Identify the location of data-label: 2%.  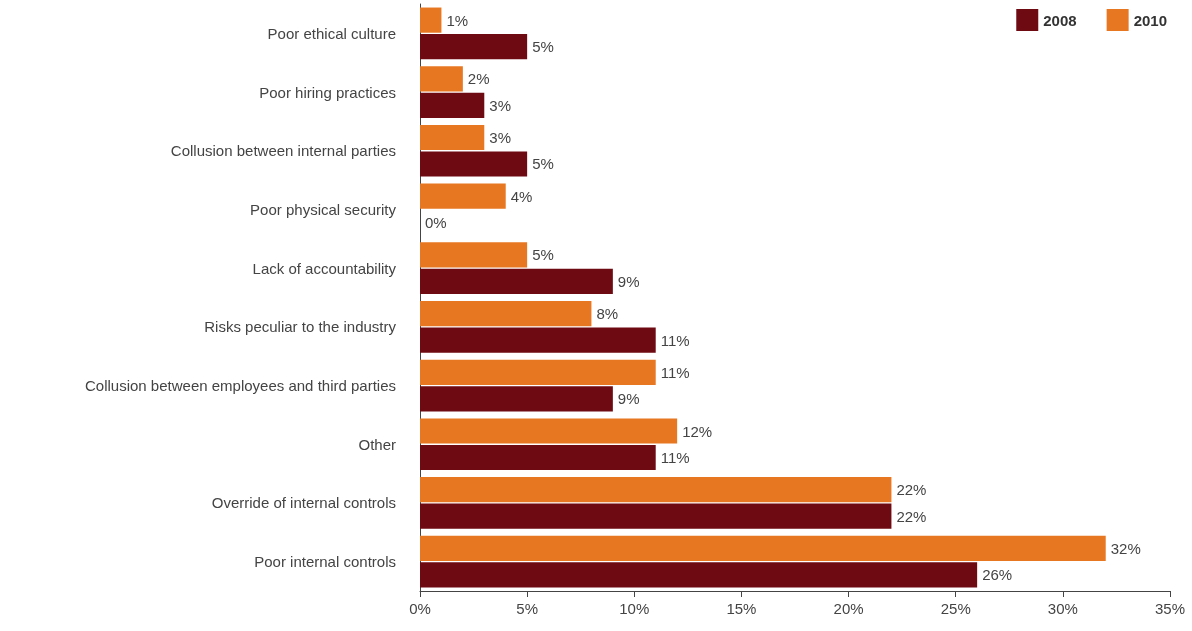
(478, 79).